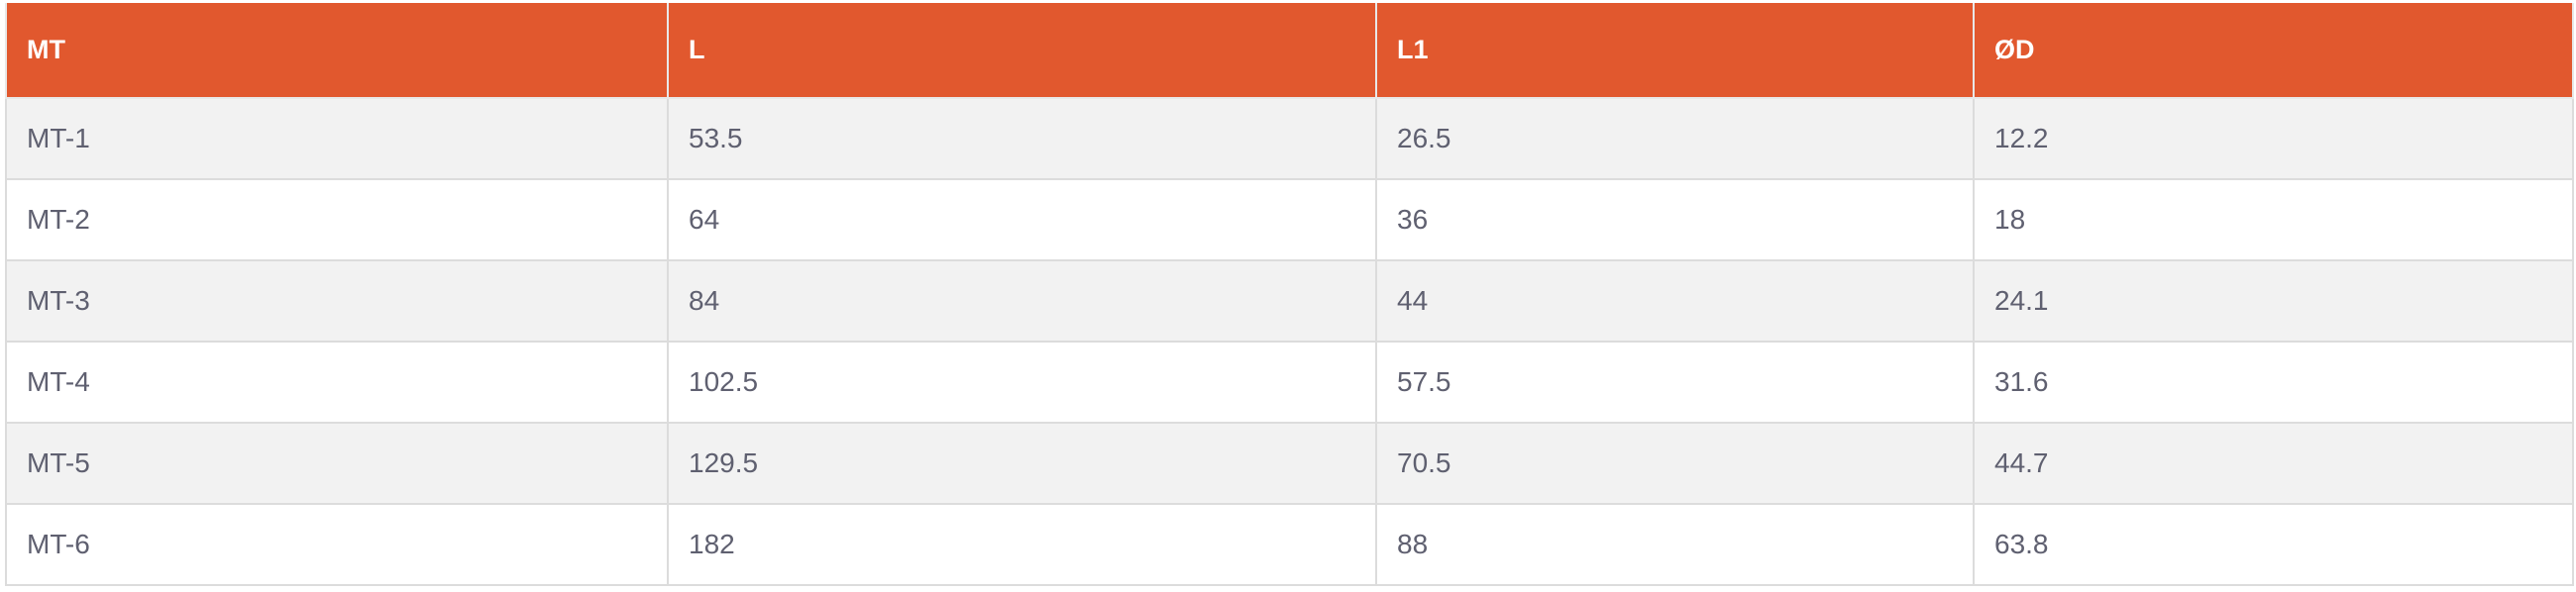  Describe the element at coordinates (1675, 382) in the screenshot. I see `cell-l1: 57.5` at that location.